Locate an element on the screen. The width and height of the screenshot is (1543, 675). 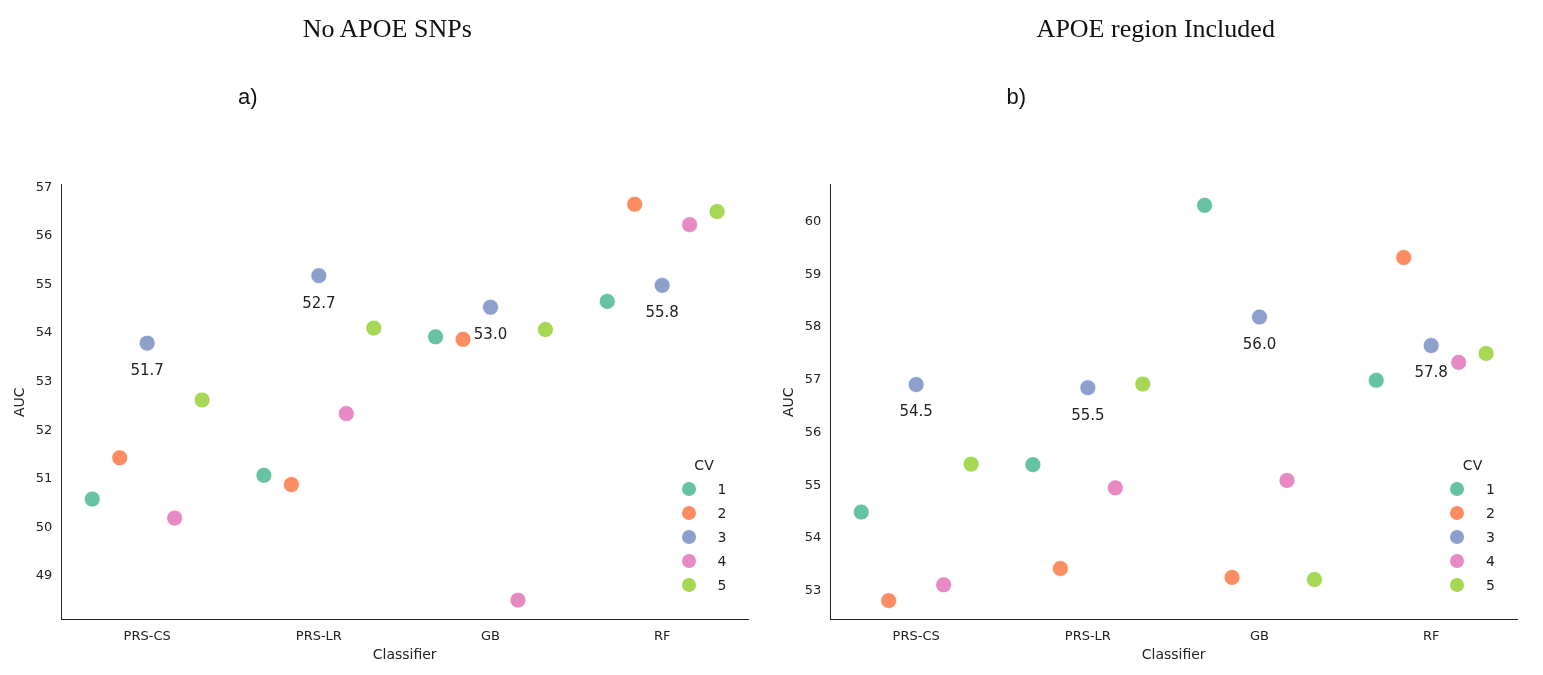
y-tick-label: 52 is located at coordinates (44, 429).